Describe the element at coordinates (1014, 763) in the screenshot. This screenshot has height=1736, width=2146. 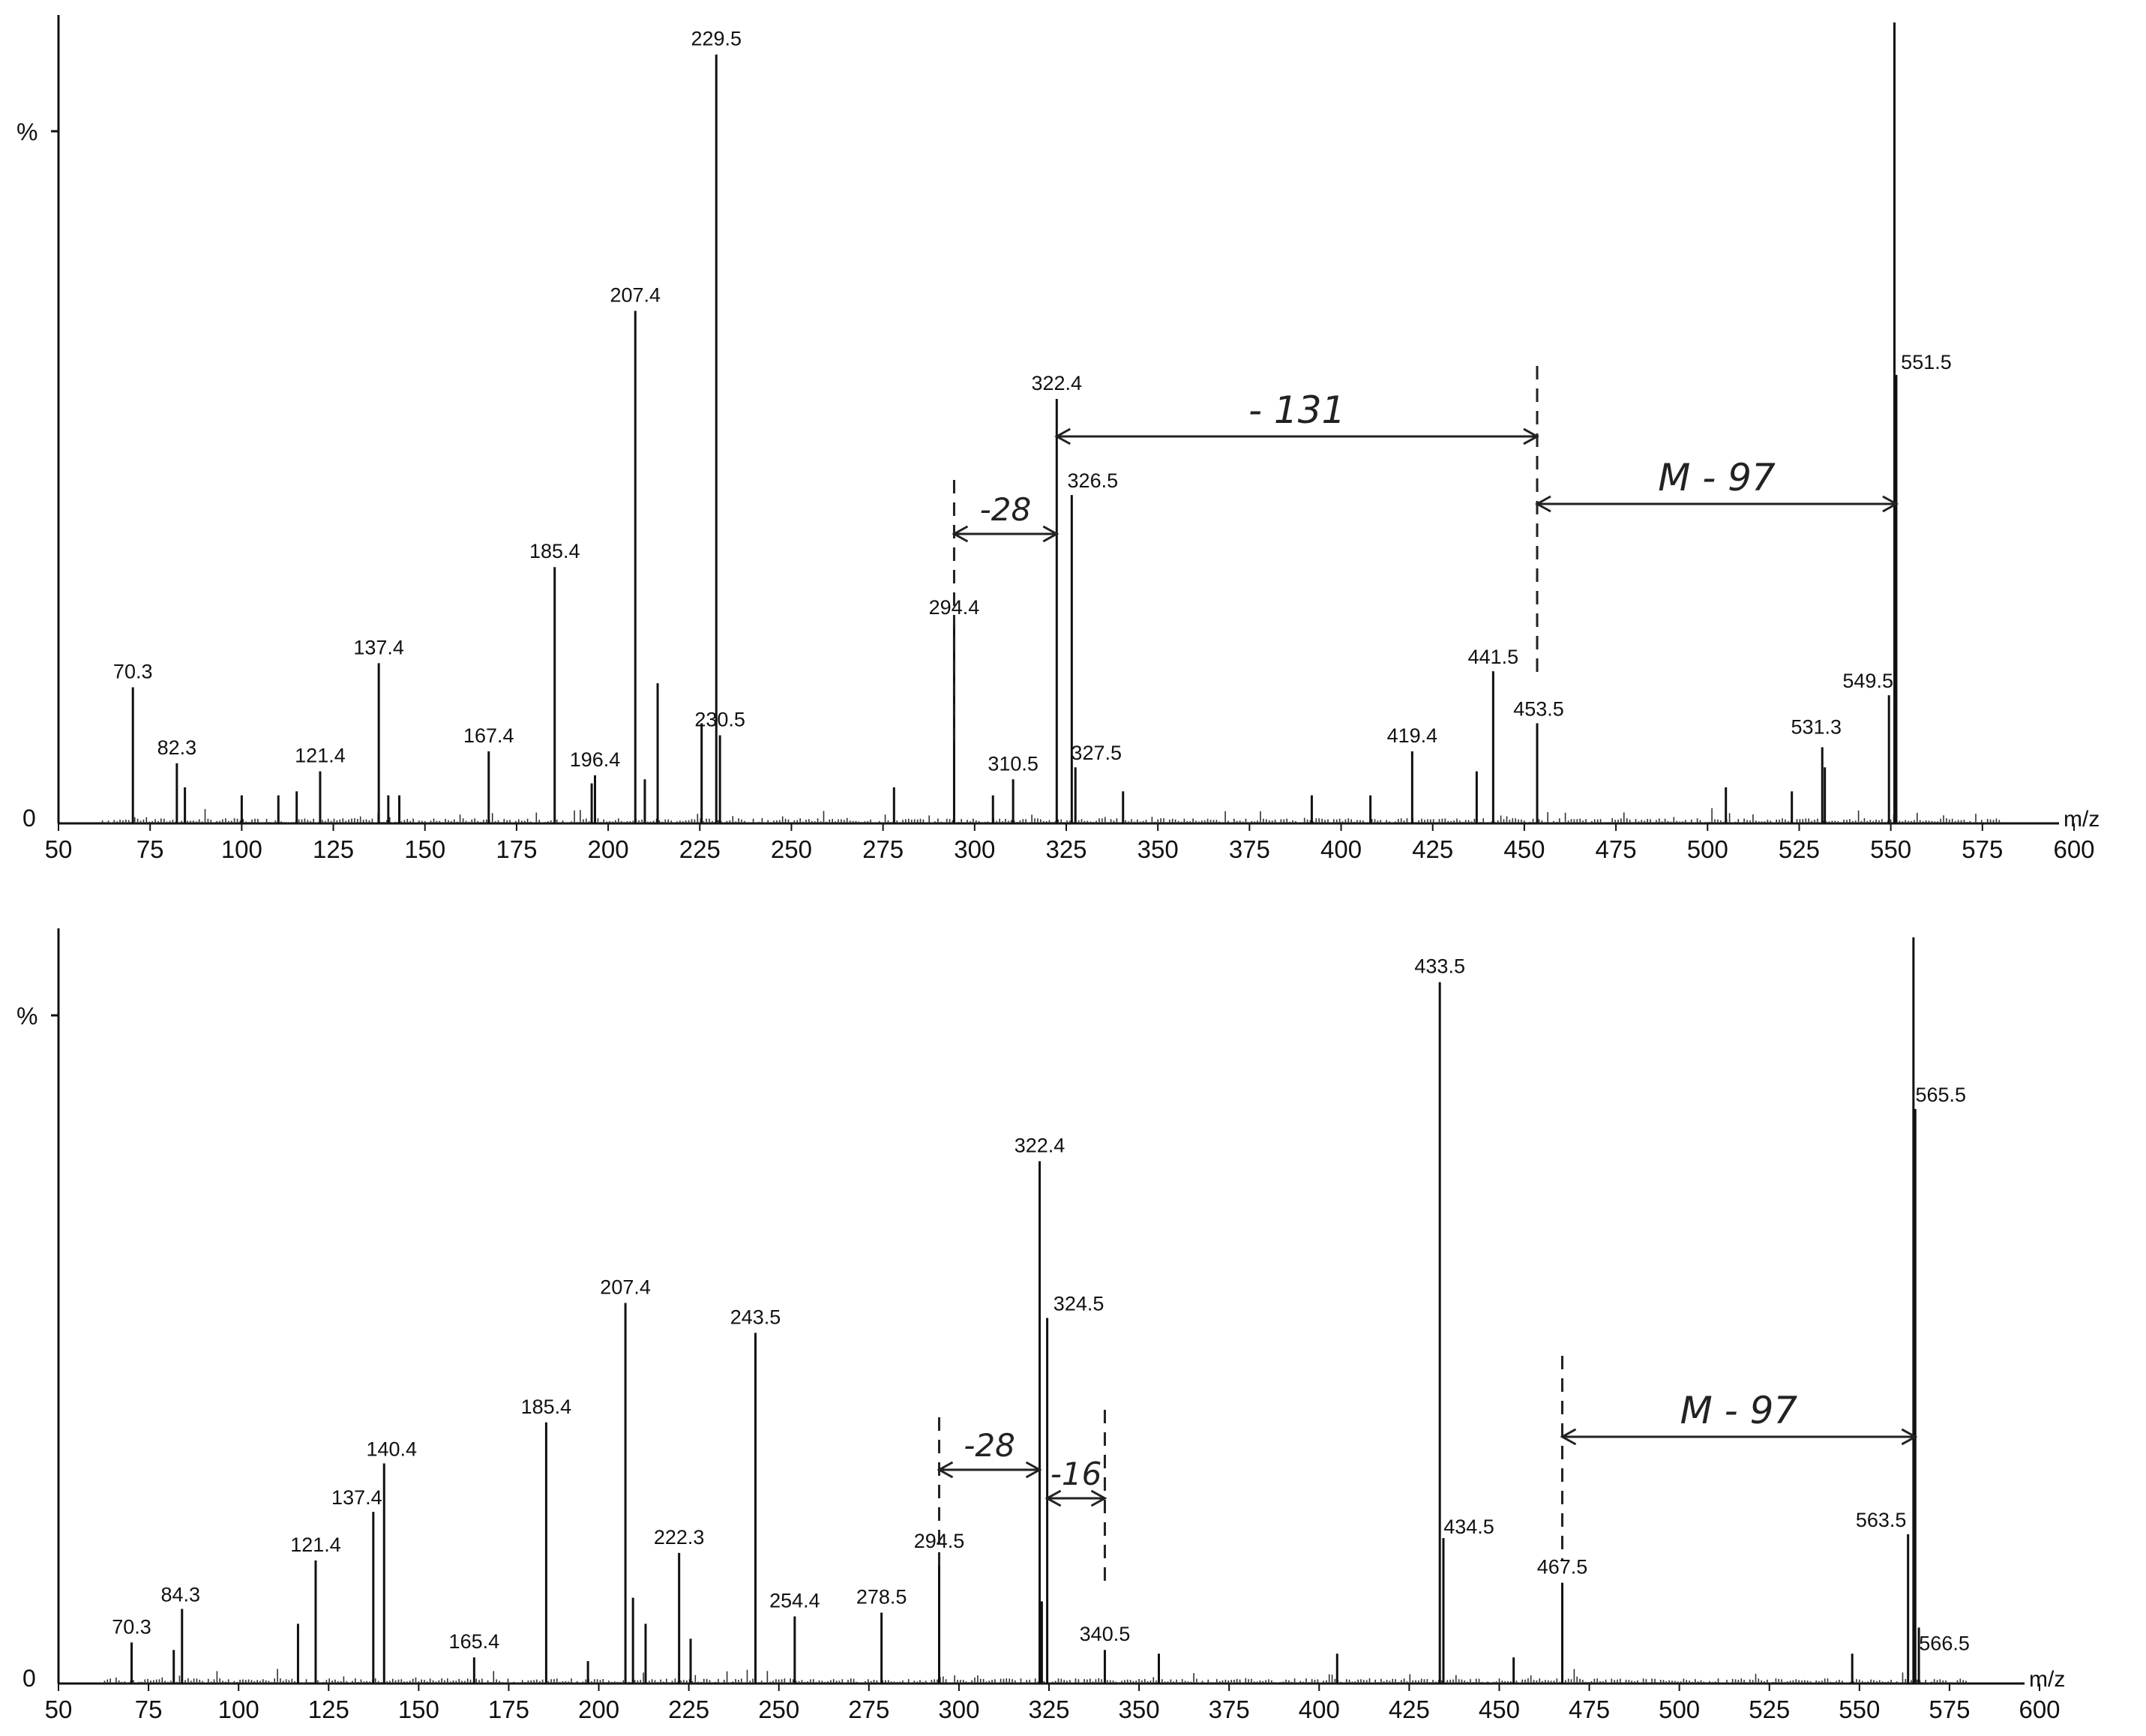
I see `peak-label-310.5: 310.5` at that location.